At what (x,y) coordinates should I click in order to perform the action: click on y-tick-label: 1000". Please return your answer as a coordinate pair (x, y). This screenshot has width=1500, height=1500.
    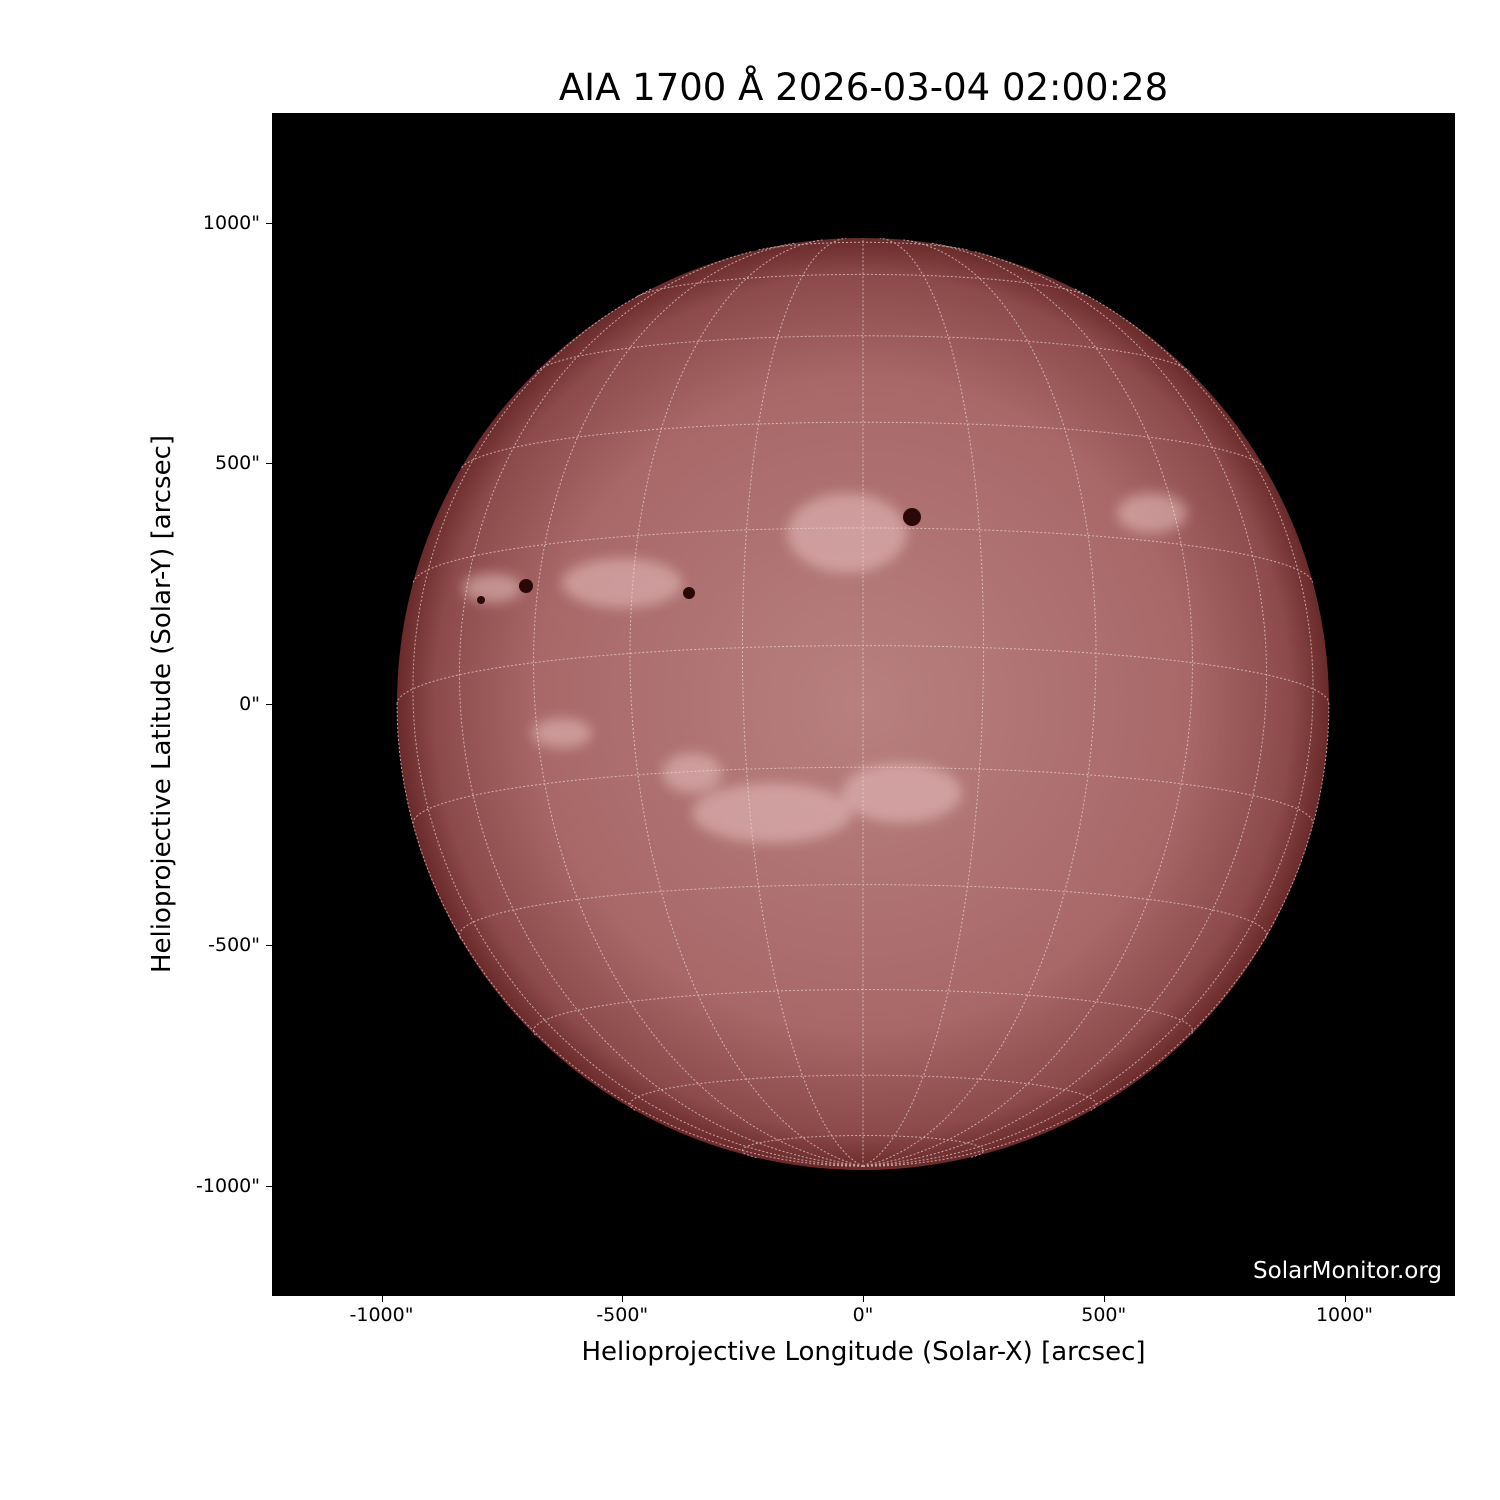
    Looking at the image, I should click on (231, 222).